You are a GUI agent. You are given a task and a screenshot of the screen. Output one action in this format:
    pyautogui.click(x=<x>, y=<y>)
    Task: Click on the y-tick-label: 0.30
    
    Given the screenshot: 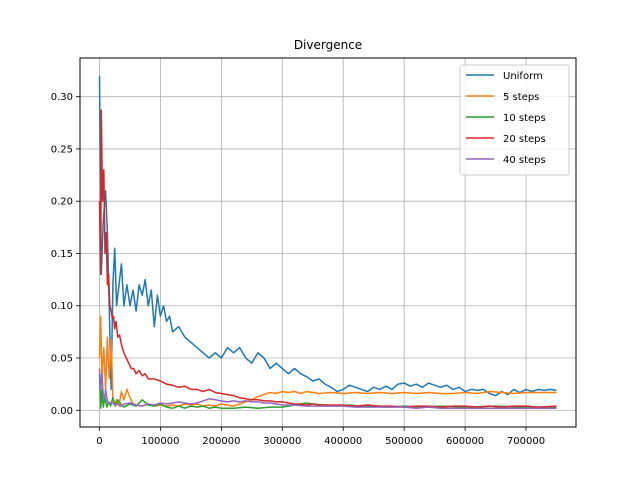 What is the action you would take?
    pyautogui.click(x=62, y=97)
    